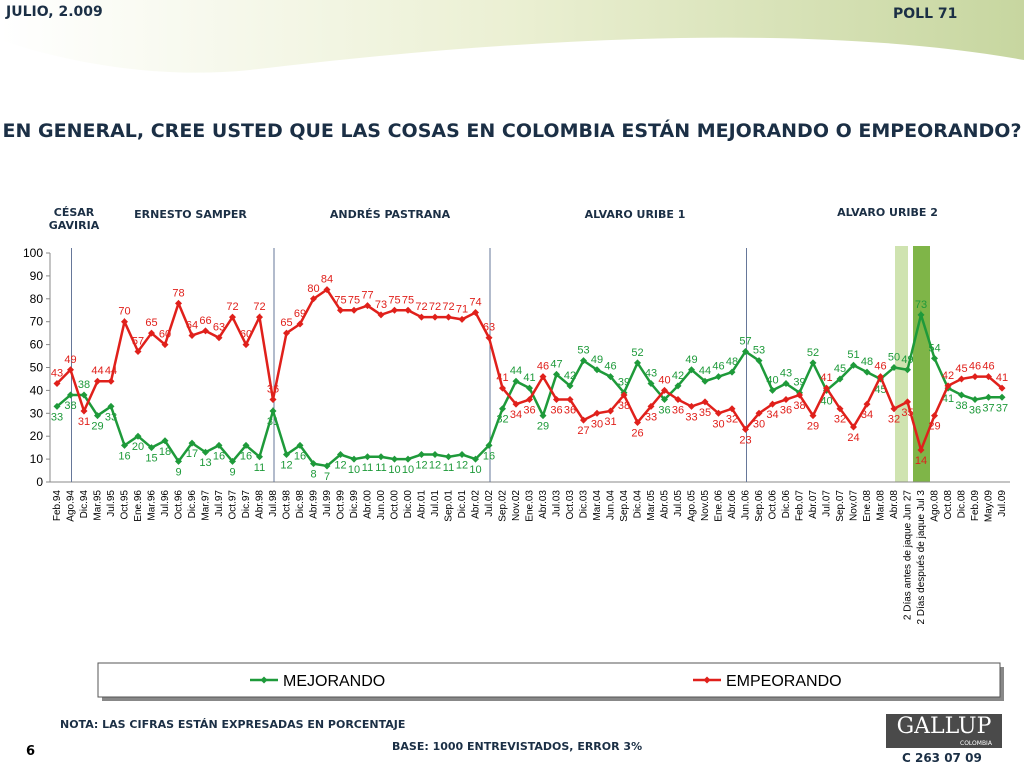 Image resolution: width=1024 pixels, height=768 pixels. I want to click on data-label: 17, so click(192, 454).